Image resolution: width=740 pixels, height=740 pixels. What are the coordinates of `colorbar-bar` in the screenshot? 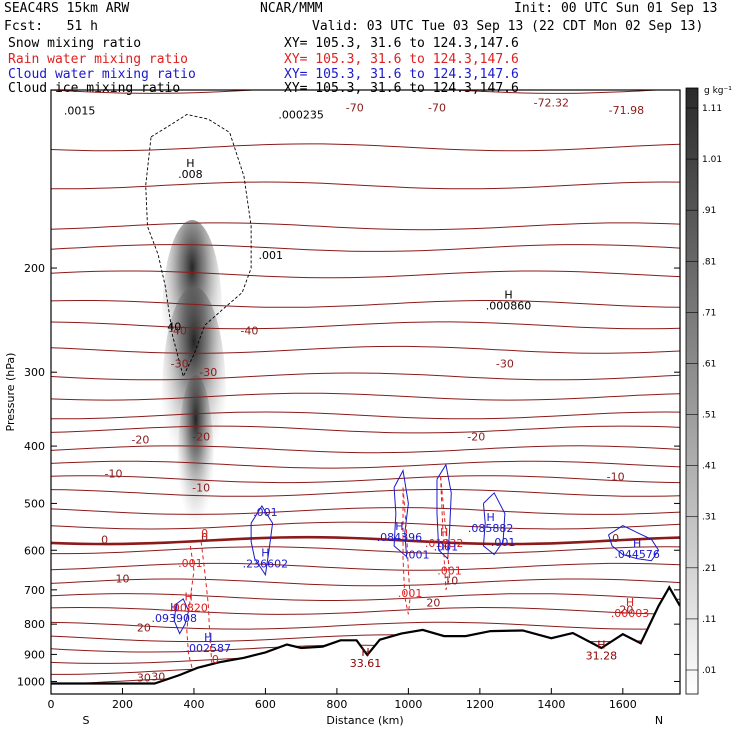 It's located at (692, 391).